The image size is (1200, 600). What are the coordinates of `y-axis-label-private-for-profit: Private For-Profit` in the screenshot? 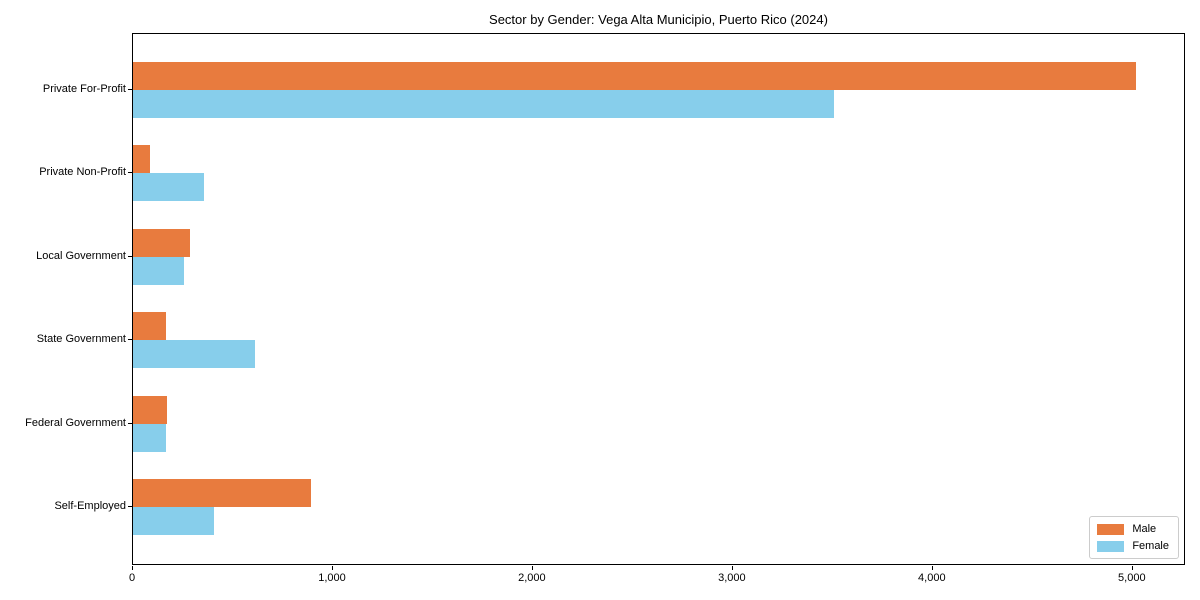 It's located at (84, 88).